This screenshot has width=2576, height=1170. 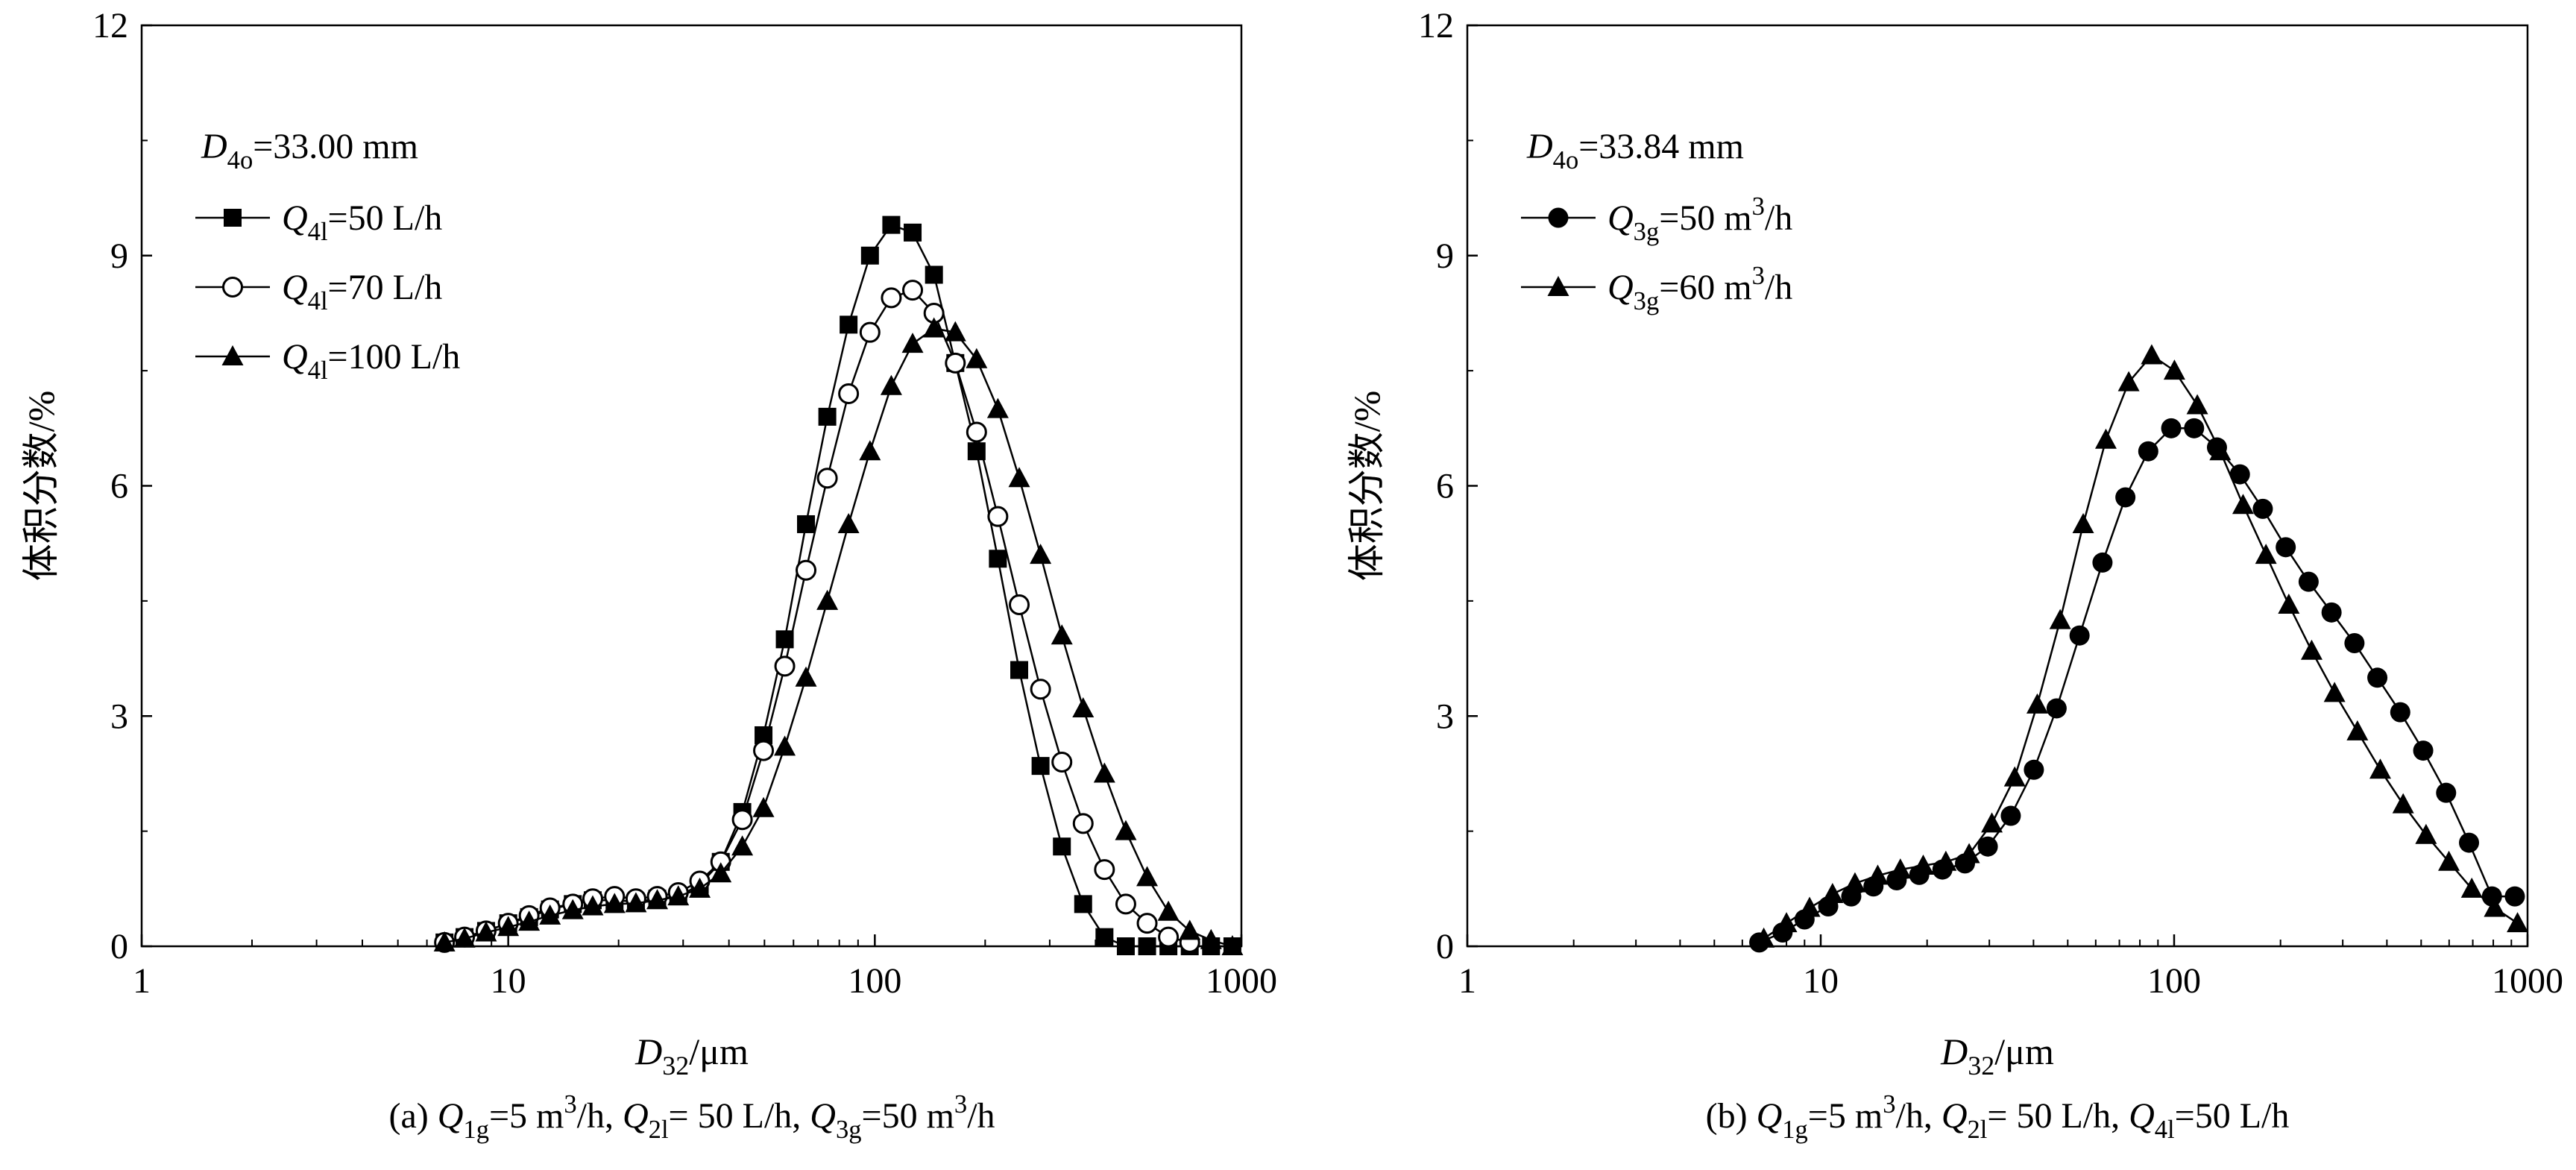 What do you see at coordinates (1558, 286) in the screenshot?
I see `legend-marker` at bounding box center [1558, 286].